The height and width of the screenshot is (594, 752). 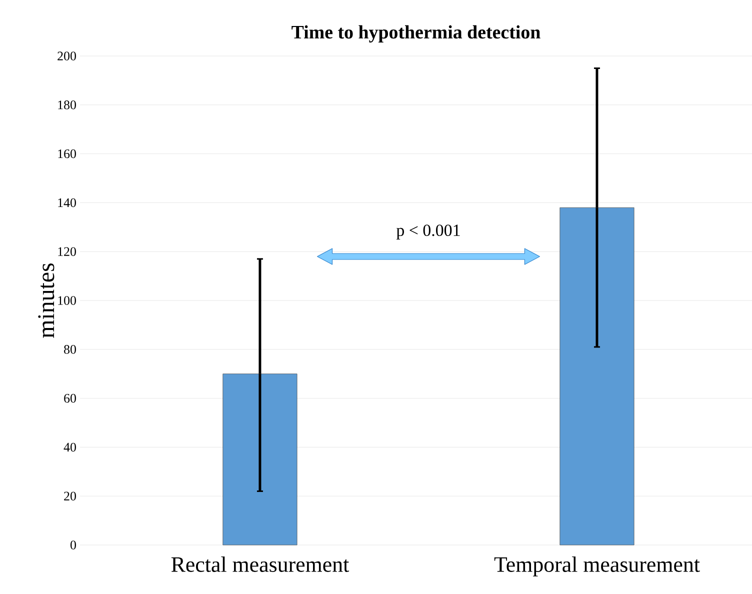 What do you see at coordinates (67, 153) in the screenshot?
I see `y-tick-label: 160` at bounding box center [67, 153].